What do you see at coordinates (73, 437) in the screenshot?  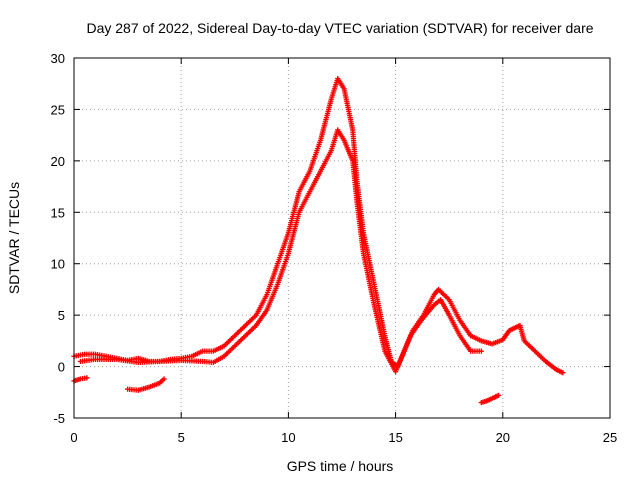 I see `x-tick-label: 0` at bounding box center [73, 437].